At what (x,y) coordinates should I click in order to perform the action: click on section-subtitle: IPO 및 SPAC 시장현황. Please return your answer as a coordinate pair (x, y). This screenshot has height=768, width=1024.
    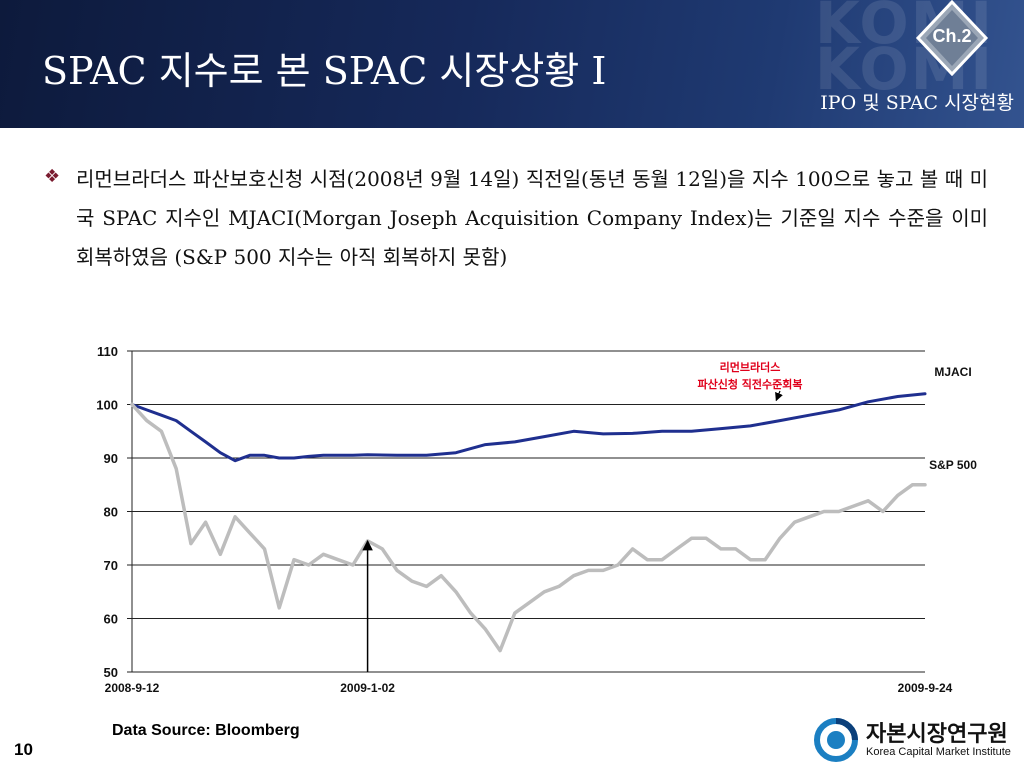
    Looking at the image, I should click on (917, 103).